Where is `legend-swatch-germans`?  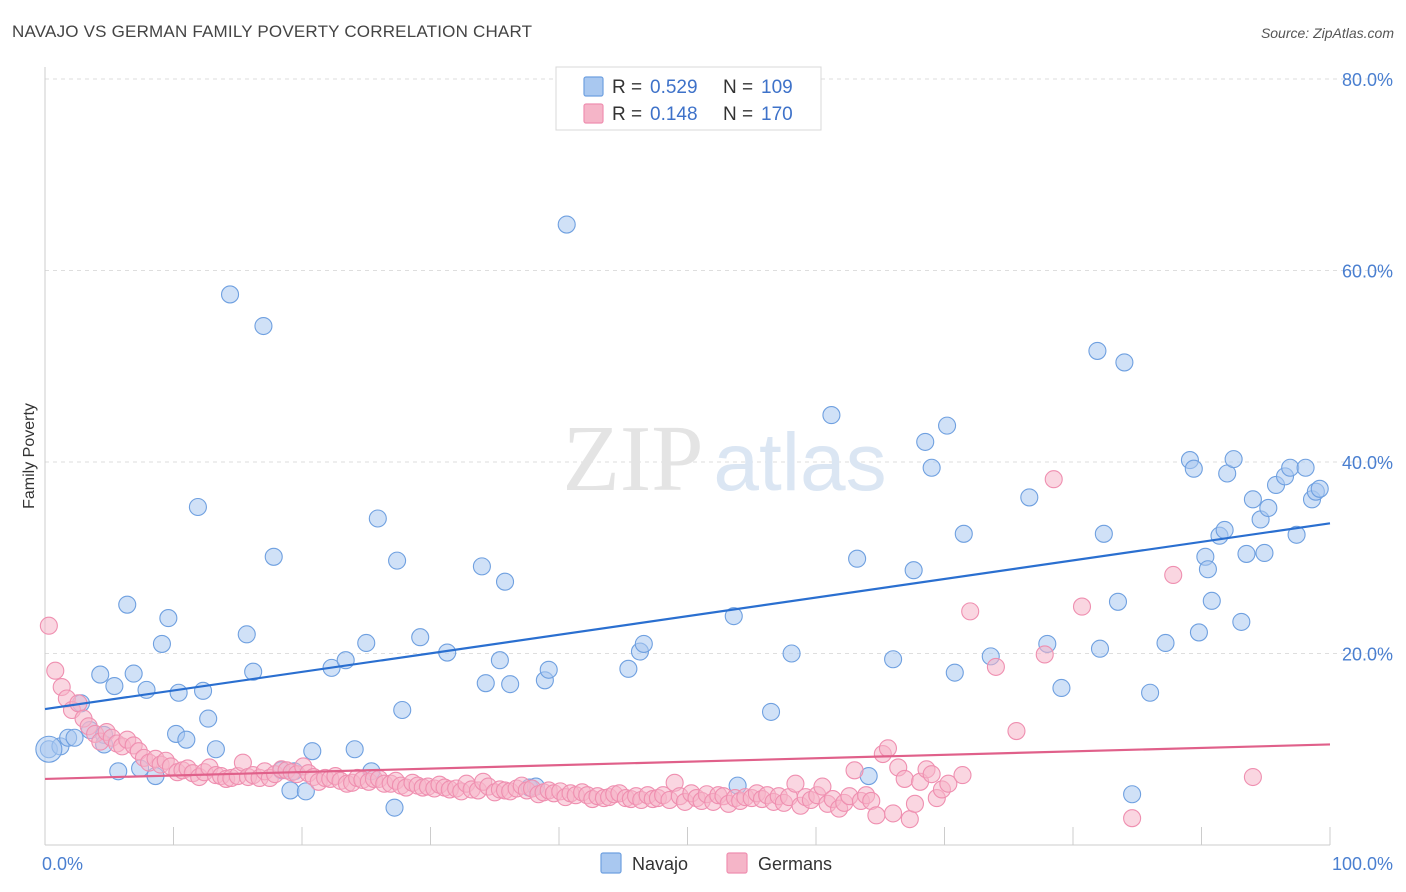 legend-swatch-germans is located at coordinates (593, 113).